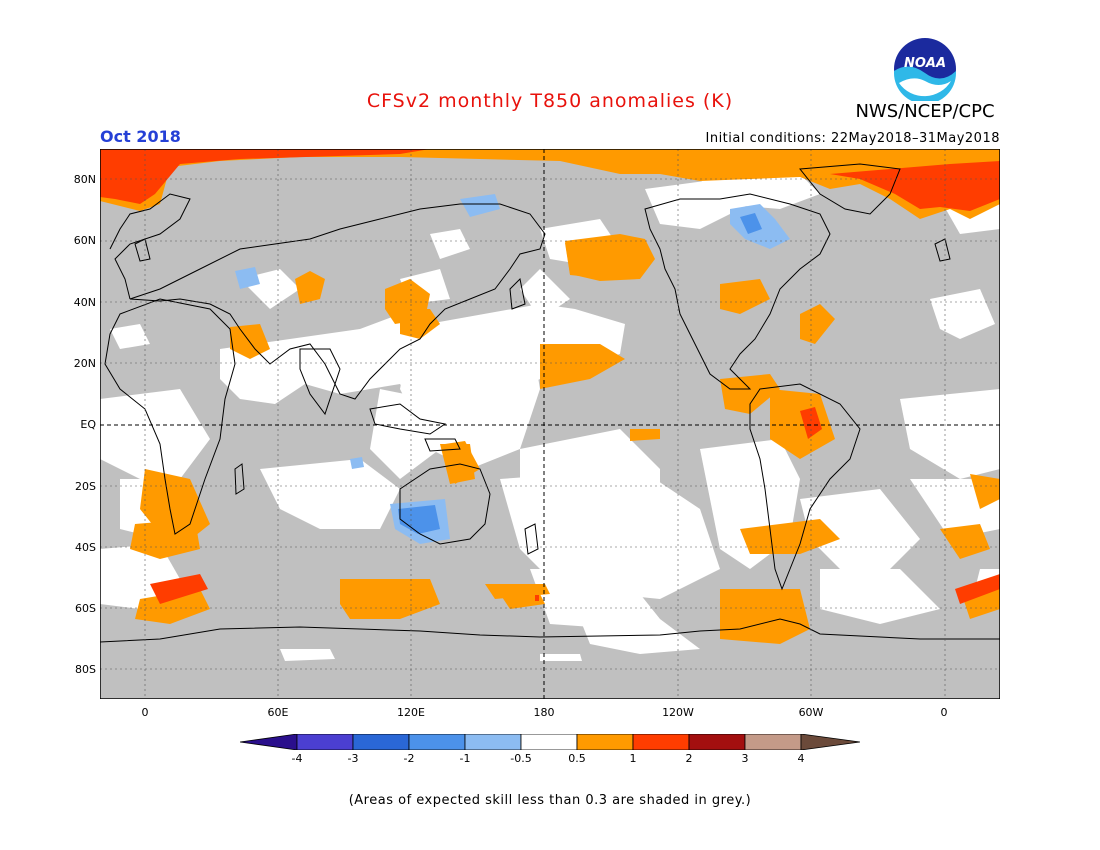 The width and height of the screenshot is (1100, 850). What do you see at coordinates (465, 758) in the screenshot?
I see `colorbar-label: -1` at bounding box center [465, 758].